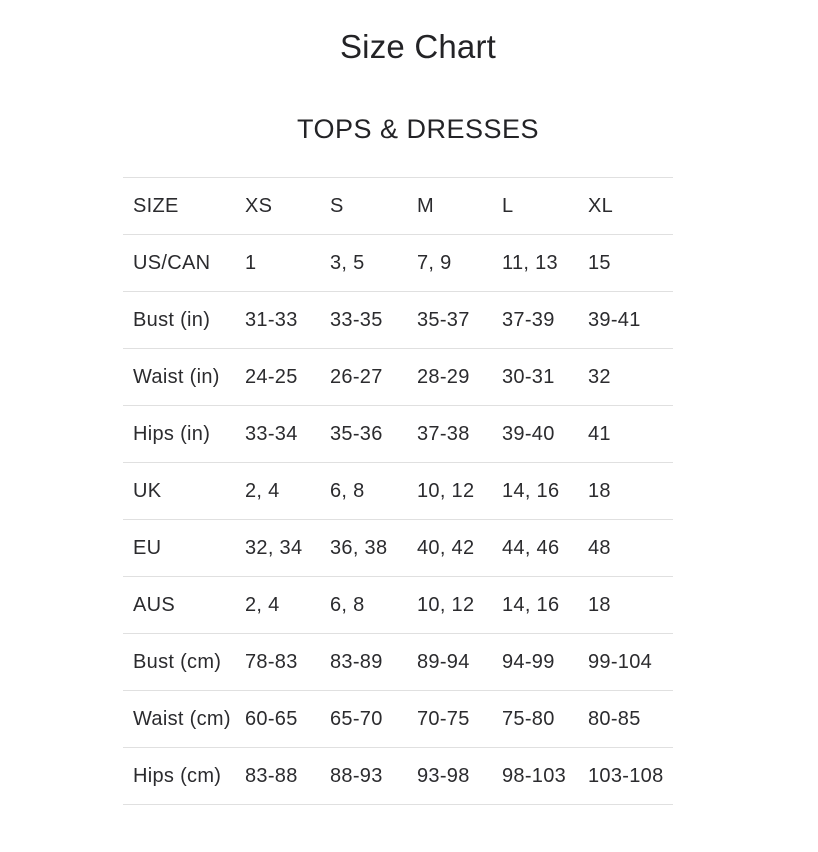  Describe the element at coordinates (177, 661) in the screenshot. I see `row-label: Bust (cm)` at that location.